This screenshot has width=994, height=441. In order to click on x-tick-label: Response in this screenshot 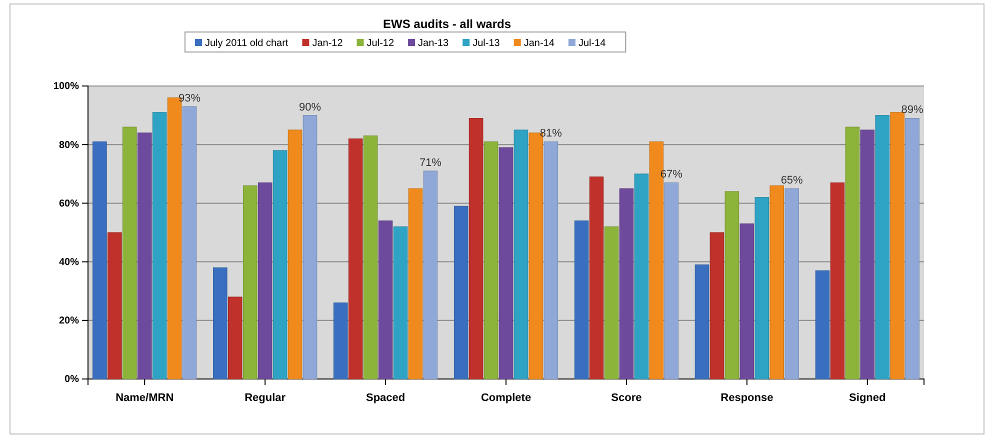, I will do `click(747, 398)`.